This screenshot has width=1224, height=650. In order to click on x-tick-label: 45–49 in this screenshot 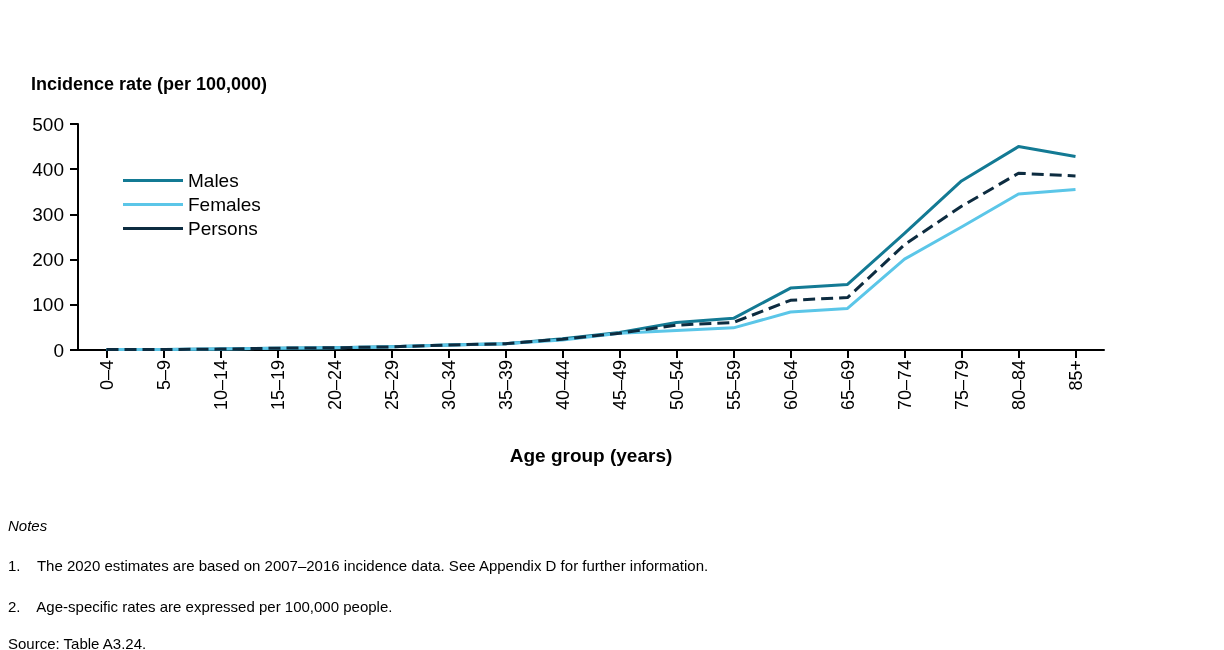, I will do `click(619, 385)`.